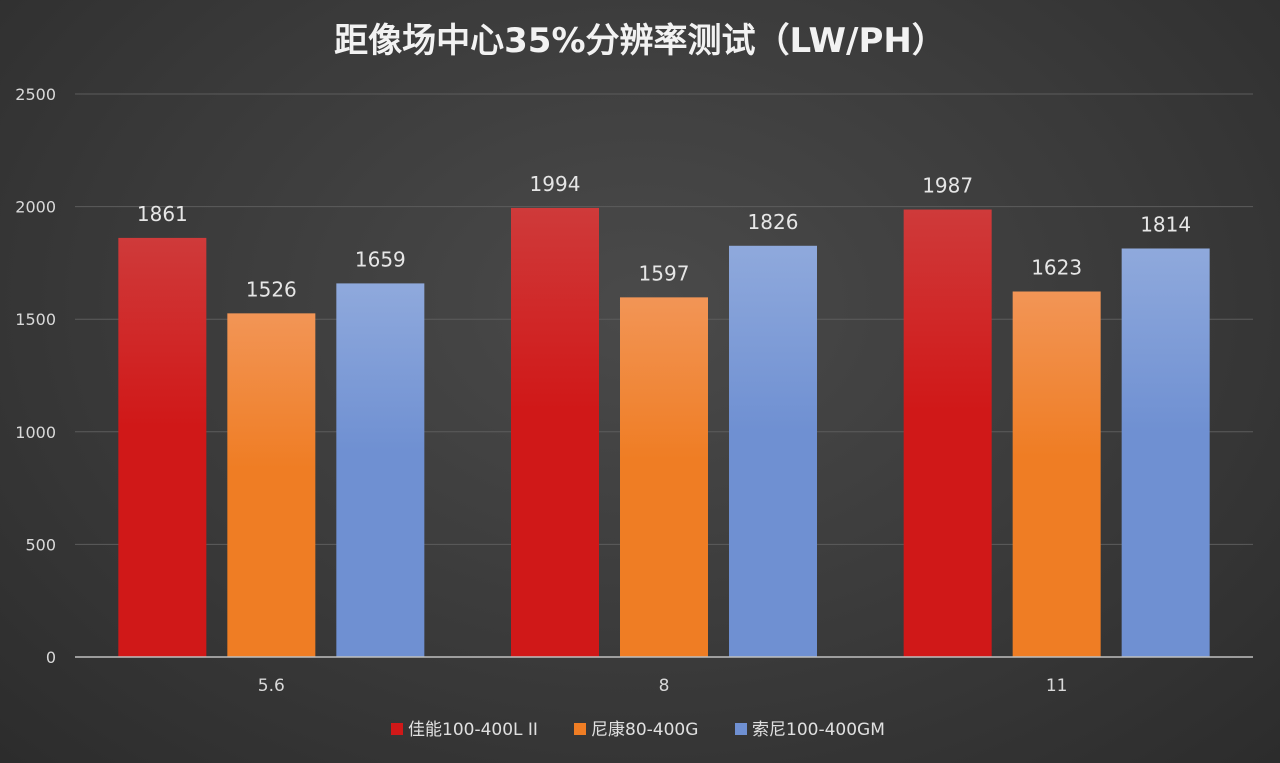 This screenshot has height=763, width=1280. I want to click on data-label: 1659, so click(380, 259).